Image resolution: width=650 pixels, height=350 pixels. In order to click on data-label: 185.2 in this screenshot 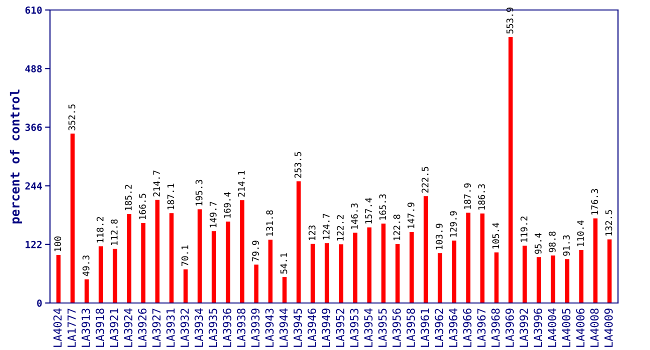, I will do `click(128, 197)`.